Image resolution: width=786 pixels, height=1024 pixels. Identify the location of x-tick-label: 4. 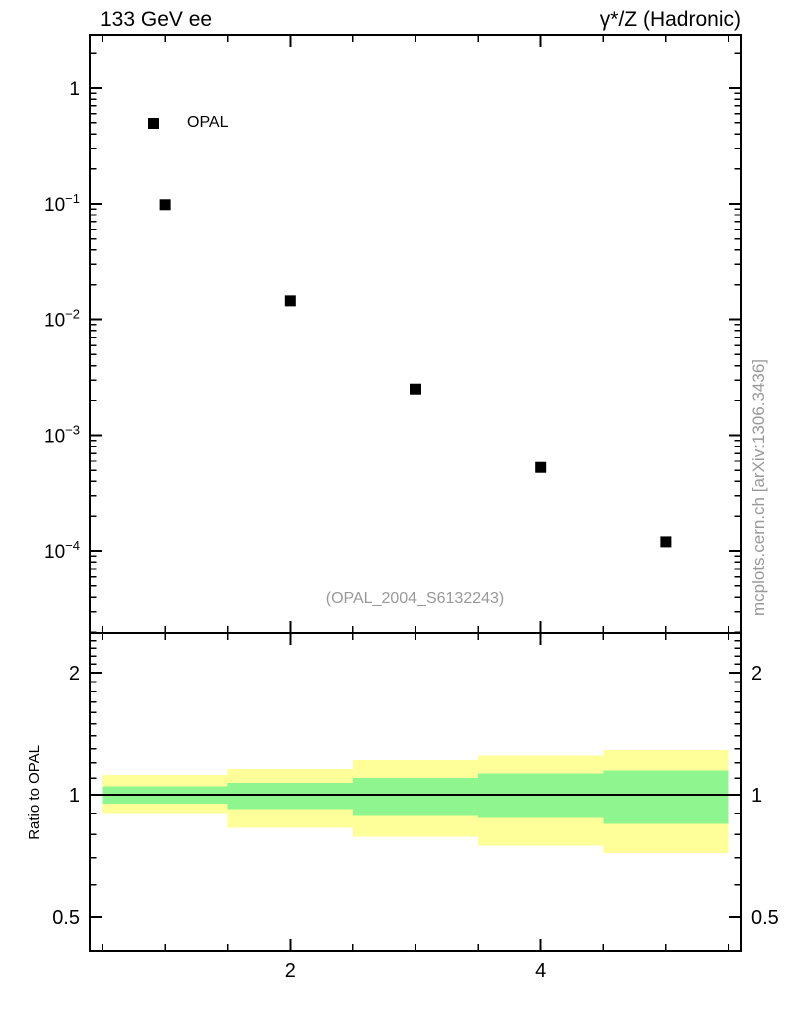
(540, 971).